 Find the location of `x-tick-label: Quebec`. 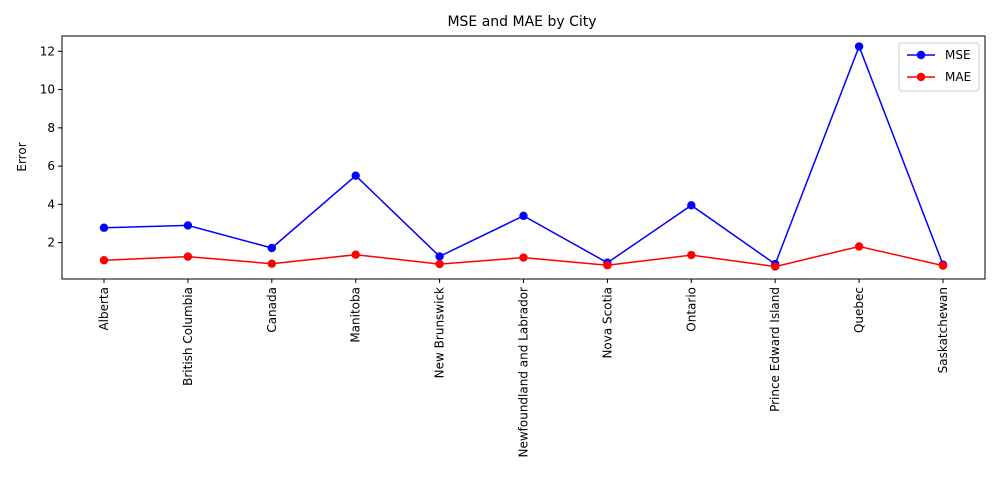

x-tick-label: Quebec is located at coordinates (859, 310).